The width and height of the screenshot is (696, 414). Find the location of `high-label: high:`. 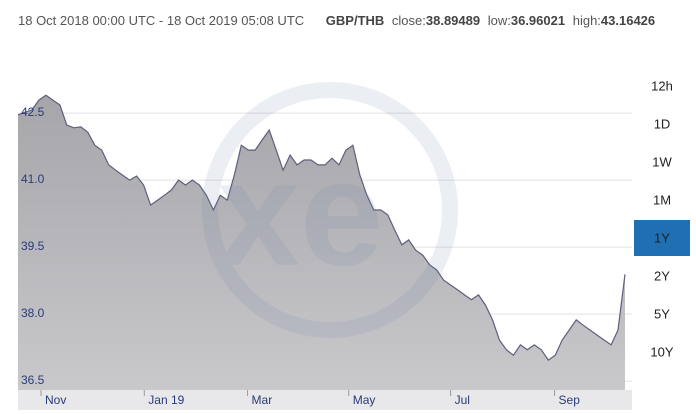

high-label: high: is located at coordinates (587, 20).